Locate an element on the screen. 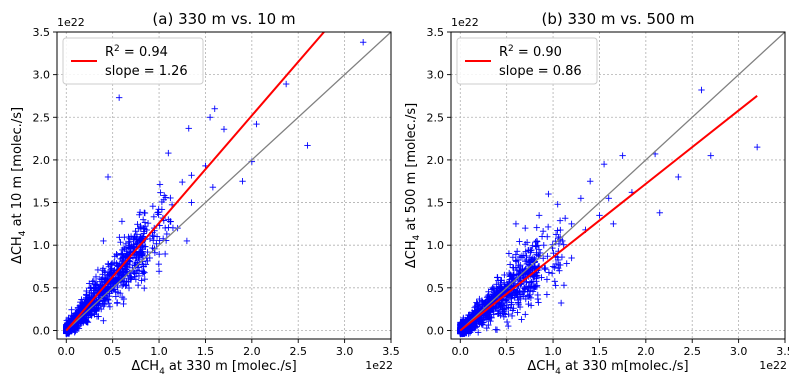 The width and height of the screenshot is (789, 377). legend-r2: R2 = 0.90 is located at coordinates (530, 52).